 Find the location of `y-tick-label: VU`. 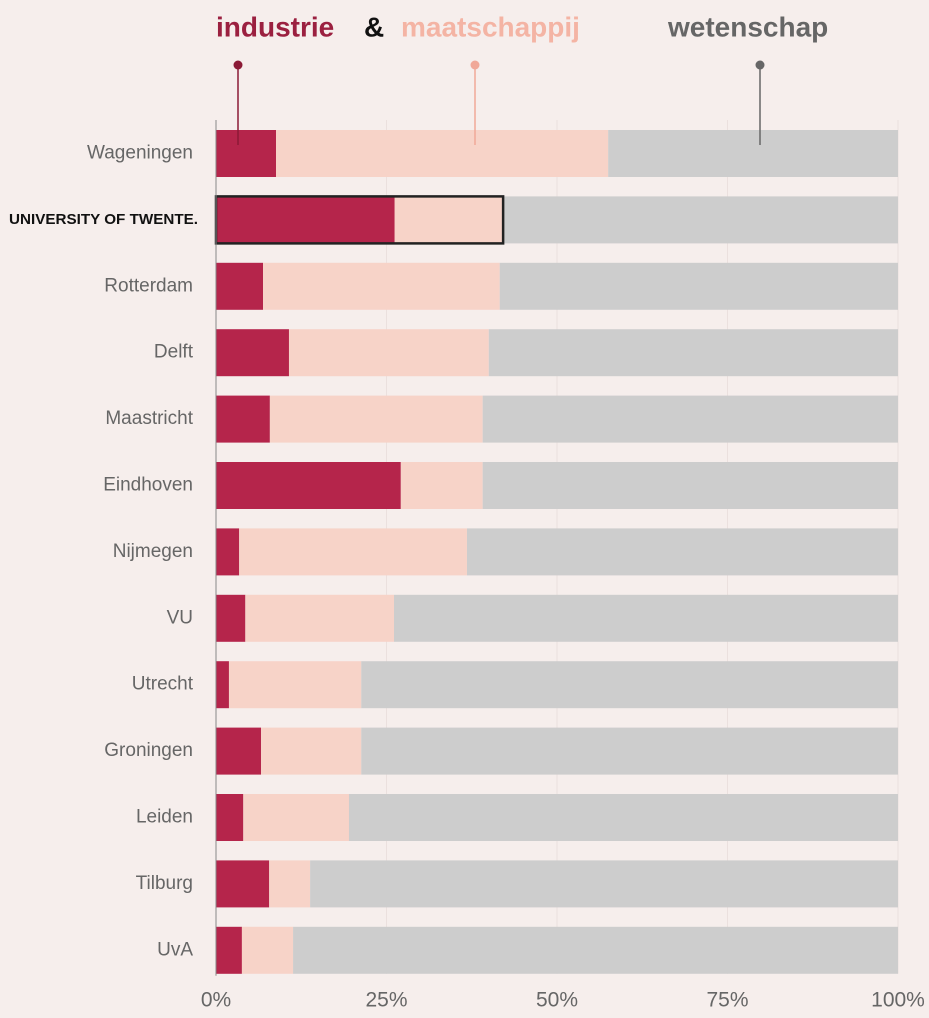

y-tick-label: VU is located at coordinates (180, 617).